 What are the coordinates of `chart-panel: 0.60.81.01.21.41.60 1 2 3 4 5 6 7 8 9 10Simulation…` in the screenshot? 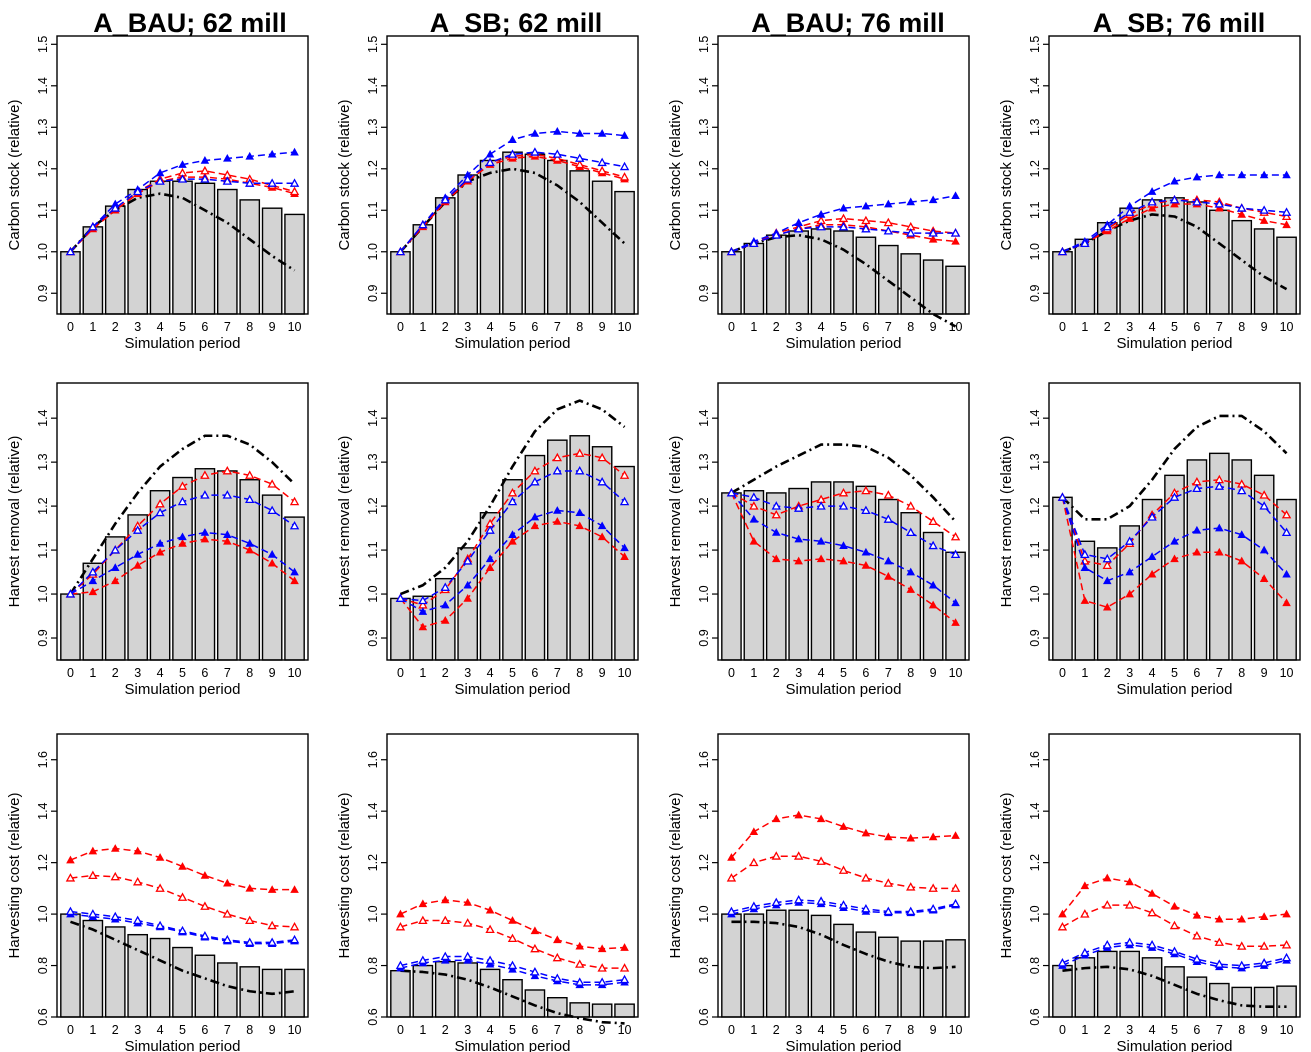 It's located at (818, 893).